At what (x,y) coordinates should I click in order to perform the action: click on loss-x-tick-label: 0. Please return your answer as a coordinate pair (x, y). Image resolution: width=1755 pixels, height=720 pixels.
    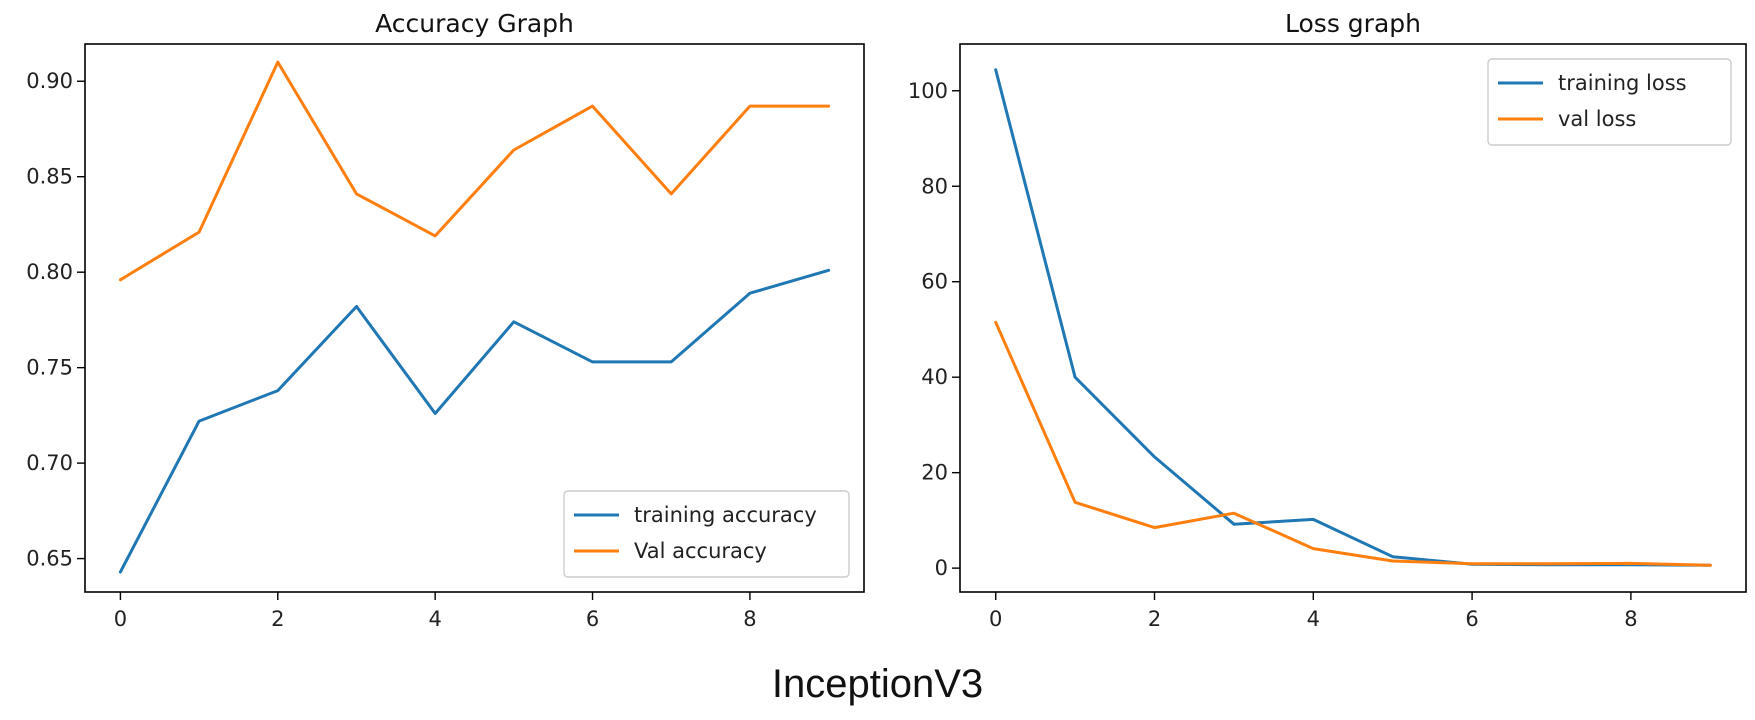
    Looking at the image, I should click on (995, 619).